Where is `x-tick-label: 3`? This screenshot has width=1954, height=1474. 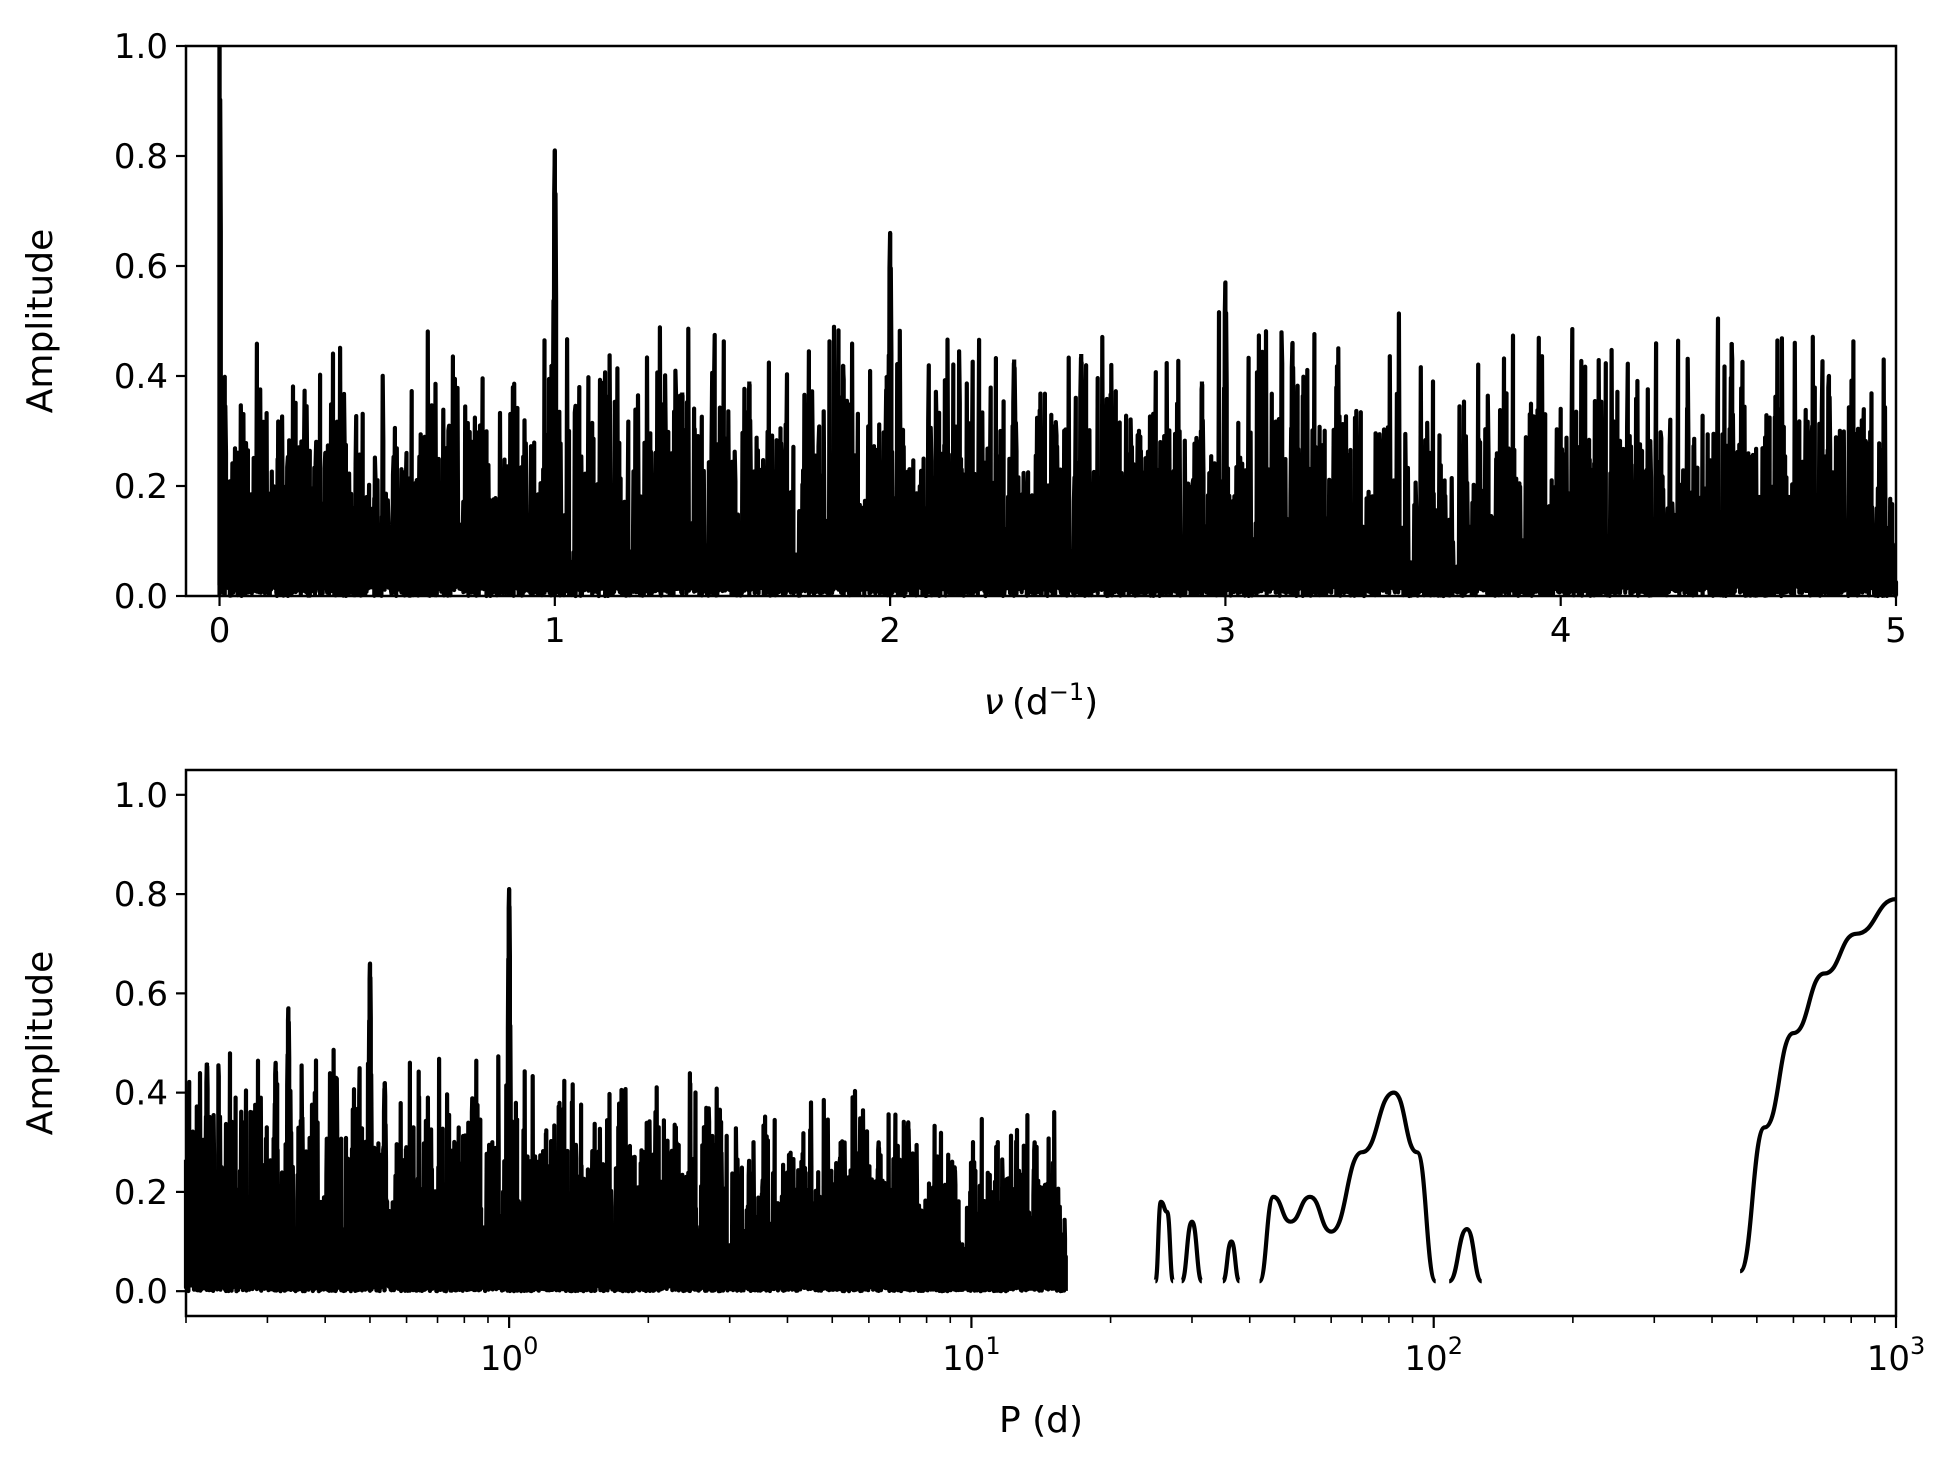 x-tick-label: 3 is located at coordinates (1226, 631).